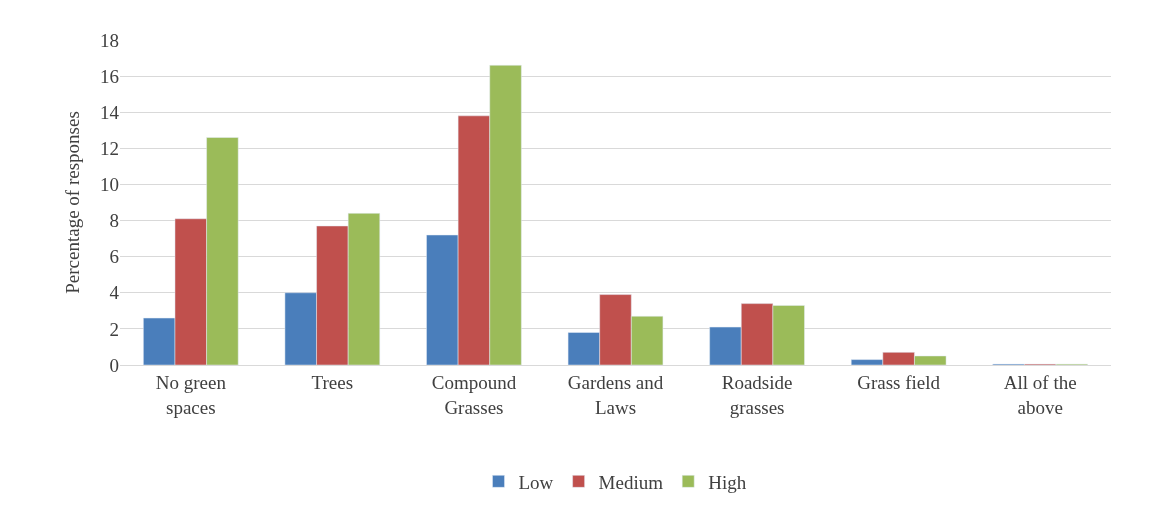  What do you see at coordinates (727, 482) in the screenshot?
I see `legend-label: High` at bounding box center [727, 482].